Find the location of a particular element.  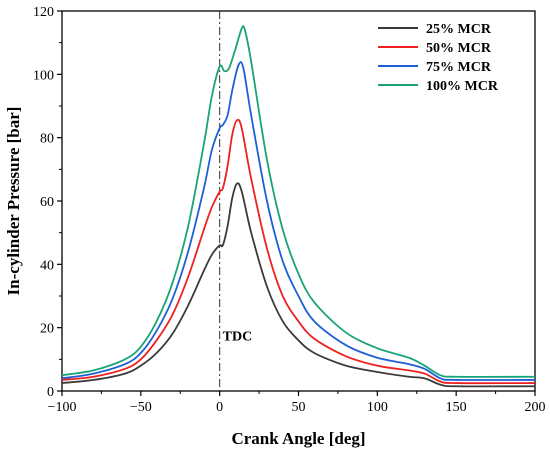

y-tick-label: 40 is located at coordinates (47, 265).